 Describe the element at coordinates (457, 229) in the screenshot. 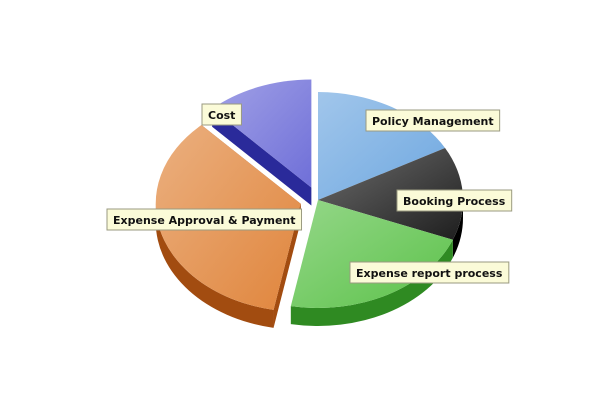

I see `slice-side-booking-process` at that location.